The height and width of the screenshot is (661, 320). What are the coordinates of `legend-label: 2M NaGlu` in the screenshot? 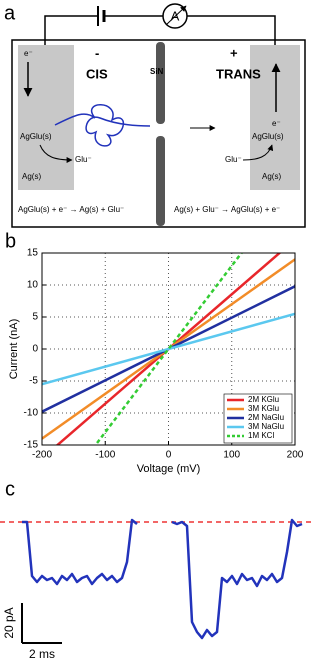 It's located at (266, 417).